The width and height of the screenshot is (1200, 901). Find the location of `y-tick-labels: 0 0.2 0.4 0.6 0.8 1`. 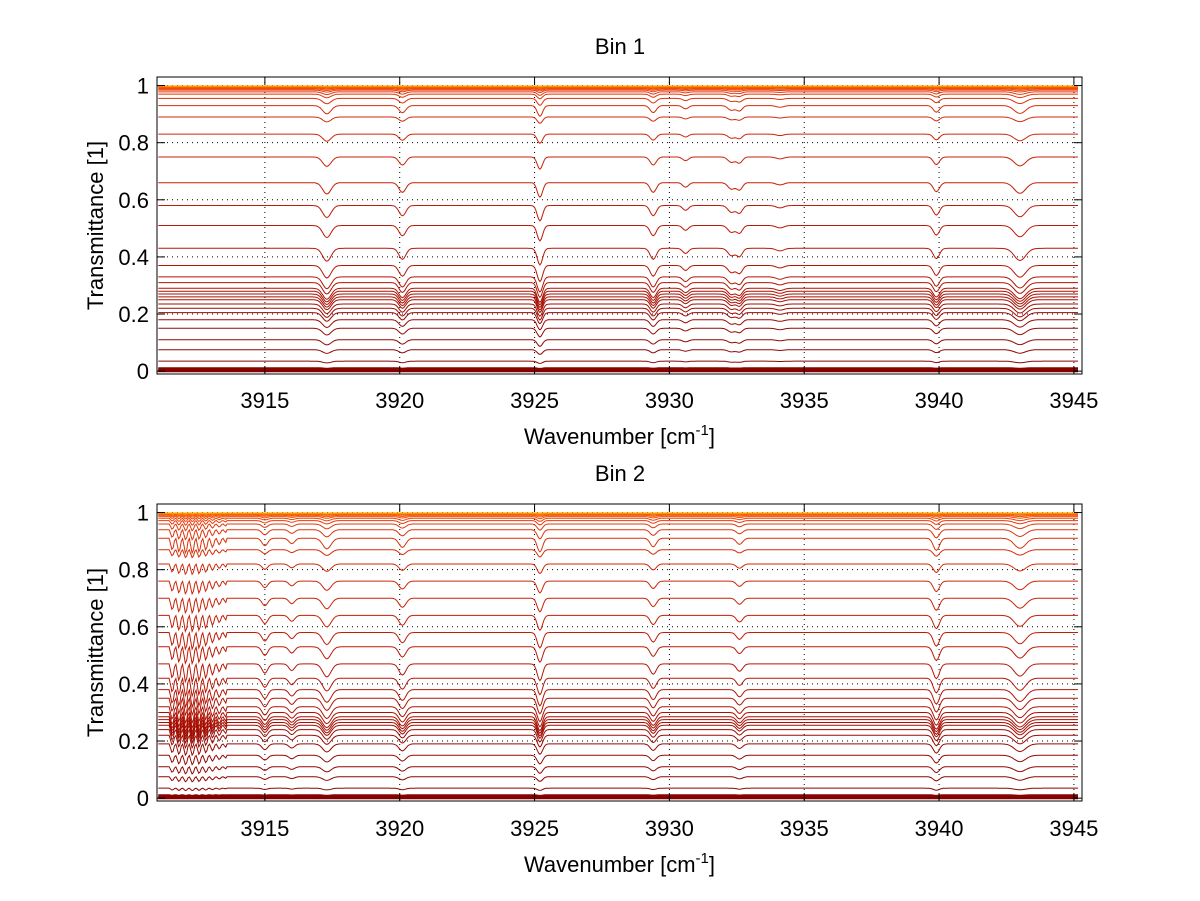

y-tick-labels: 0 0.2 0.4 0.6 0.8 1 is located at coordinates (133, 229).